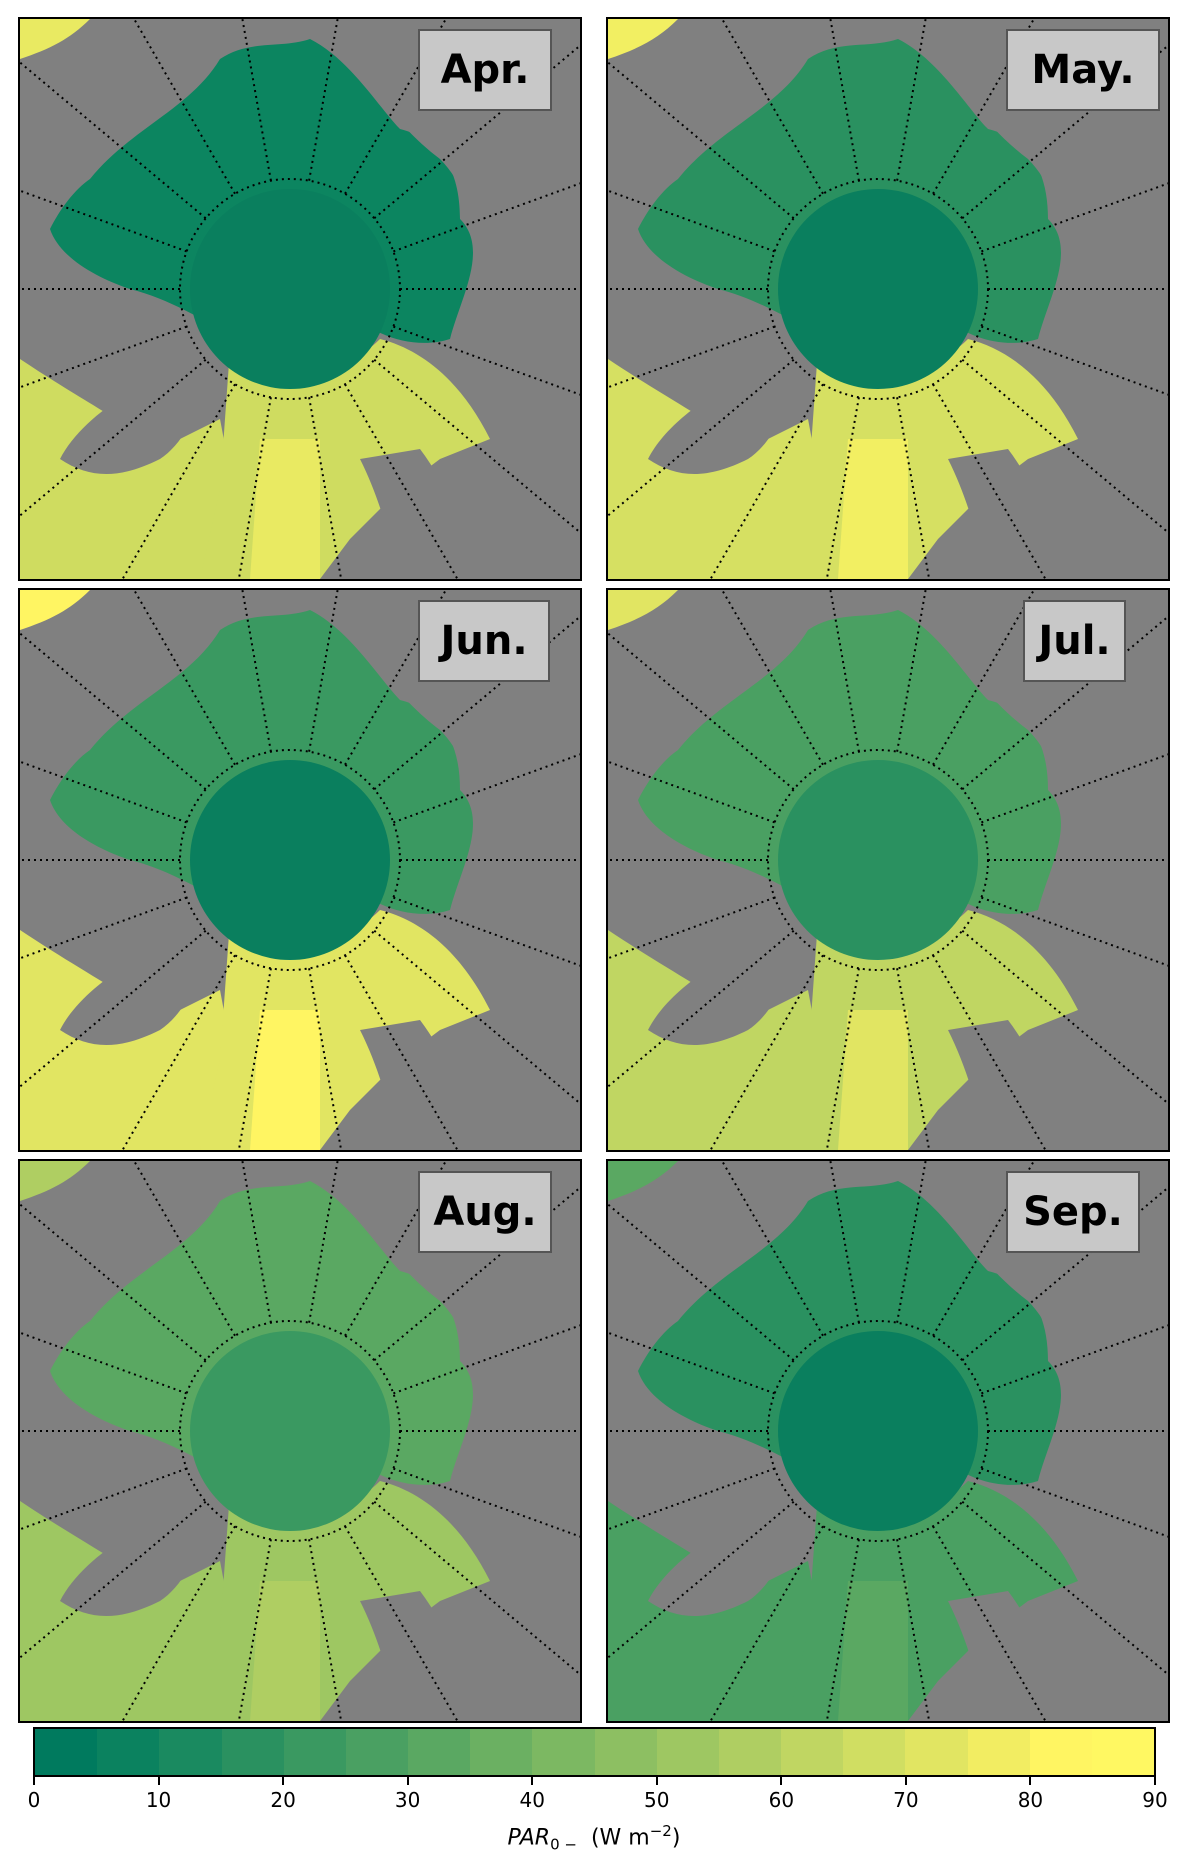 The image size is (1188, 1866). I want to click on month-label: Apr., so click(485, 70).